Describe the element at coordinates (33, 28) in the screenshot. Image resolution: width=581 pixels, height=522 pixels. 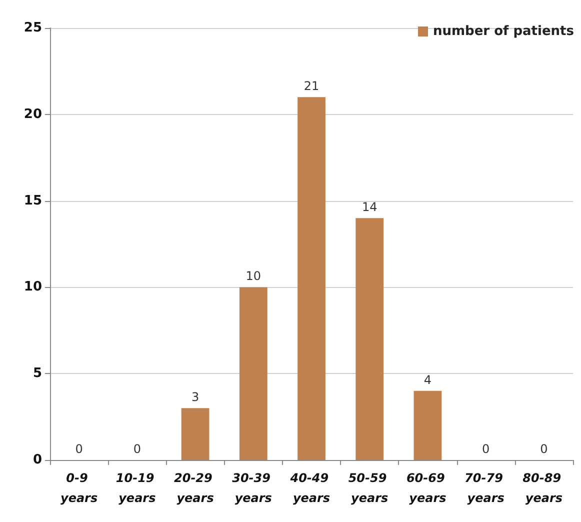
I see `y-tick-label: 25` at that location.